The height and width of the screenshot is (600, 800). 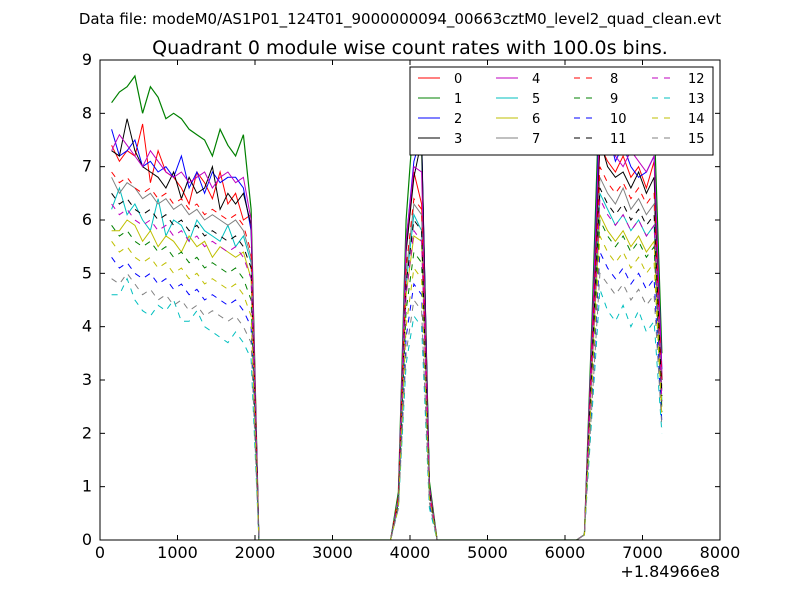 I want to click on y-tick-label: 6, so click(x=87, y=219).